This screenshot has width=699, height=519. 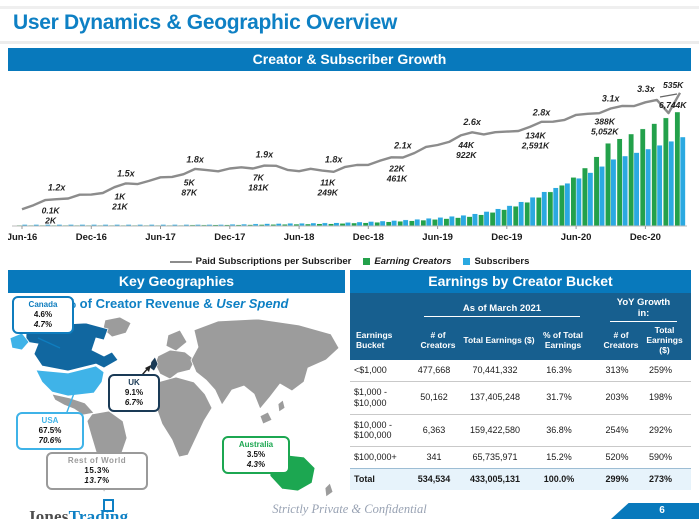 What do you see at coordinates (160, 237) in the screenshot?
I see `x-tick-label: Jun-17` at bounding box center [160, 237].